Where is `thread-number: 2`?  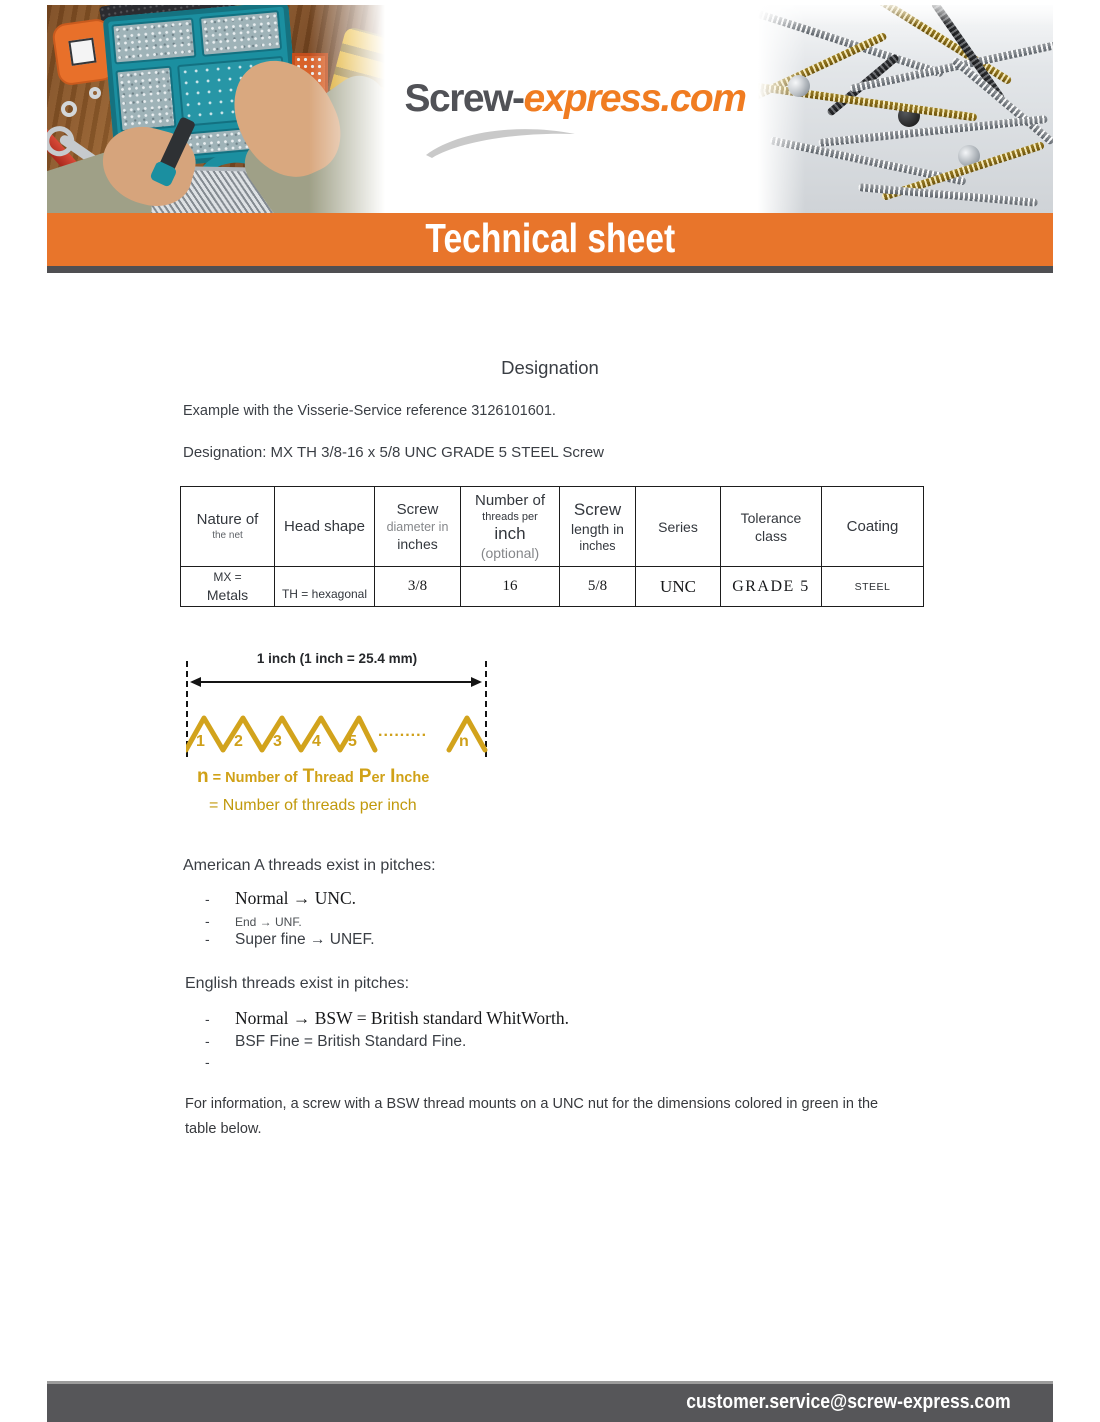 thread-number: 2 is located at coordinates (238, 741).